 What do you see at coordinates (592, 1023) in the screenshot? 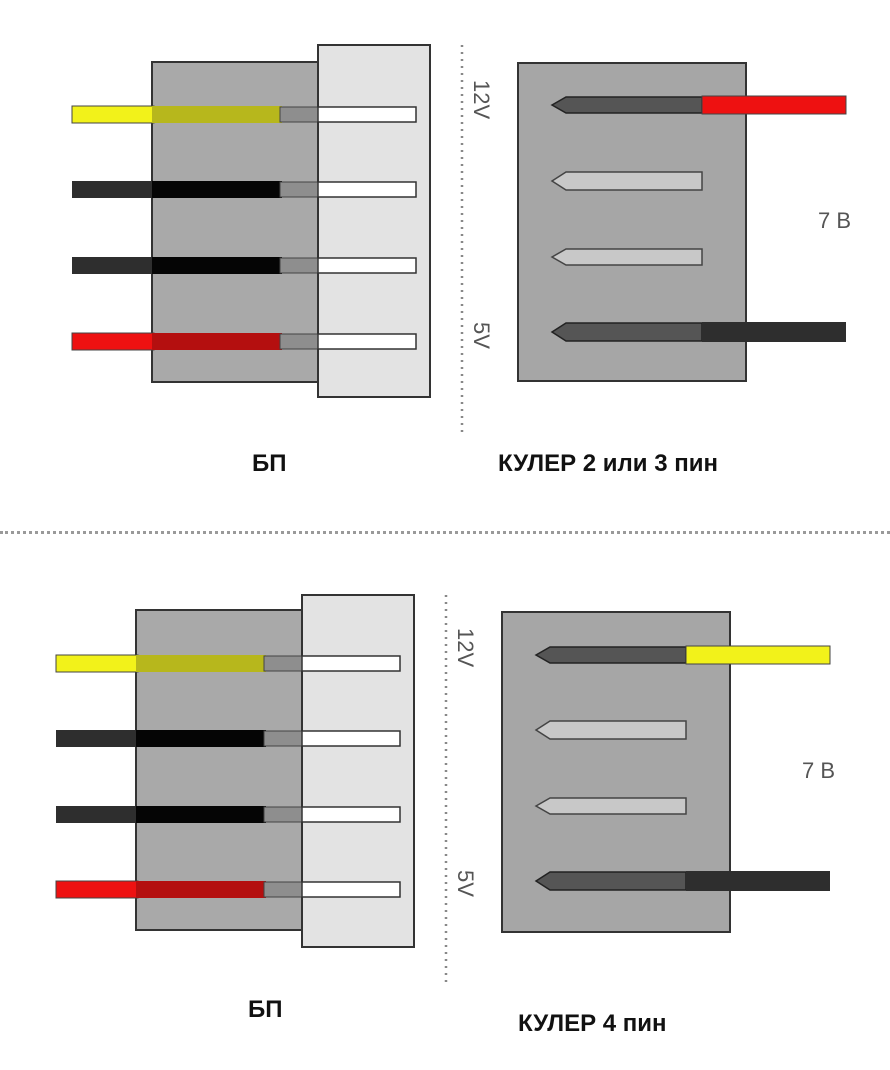
I see `fan-caption: КУЛЕР 4 пин` at bounding box center [592, 1023].